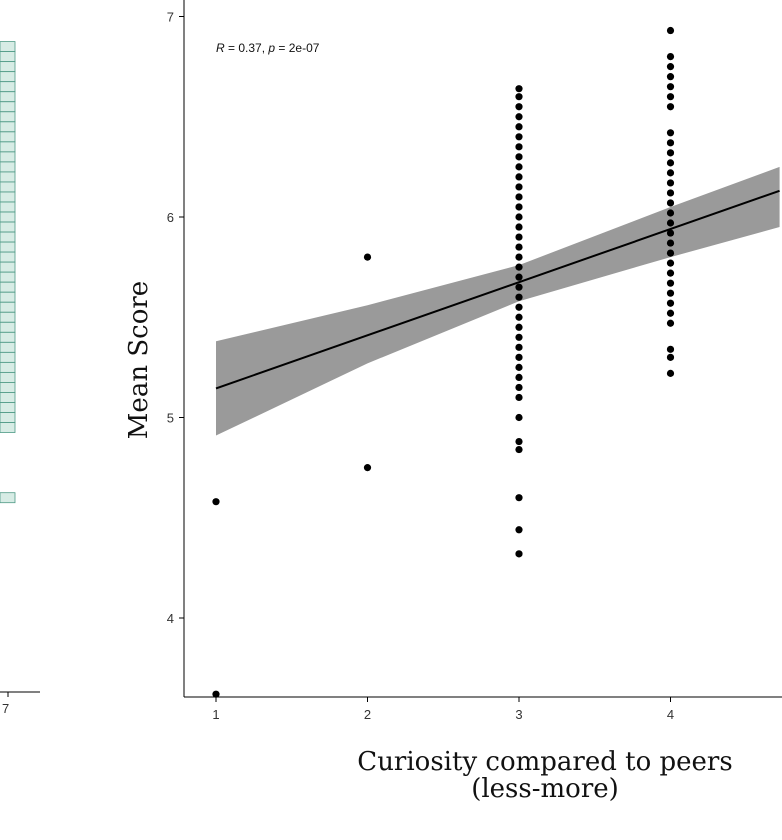  What do you see at coordinates (170, 217) in the screenshot?
I see `y-tick-label: 6` at bounding box center [170, 217].